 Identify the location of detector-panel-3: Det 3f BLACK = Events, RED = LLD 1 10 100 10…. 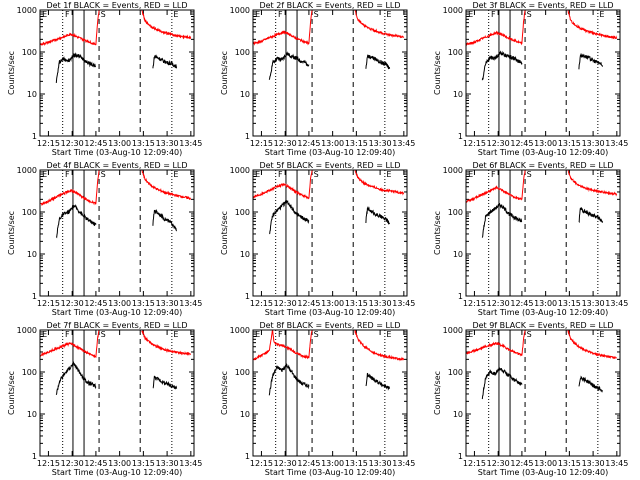
(530, 79).